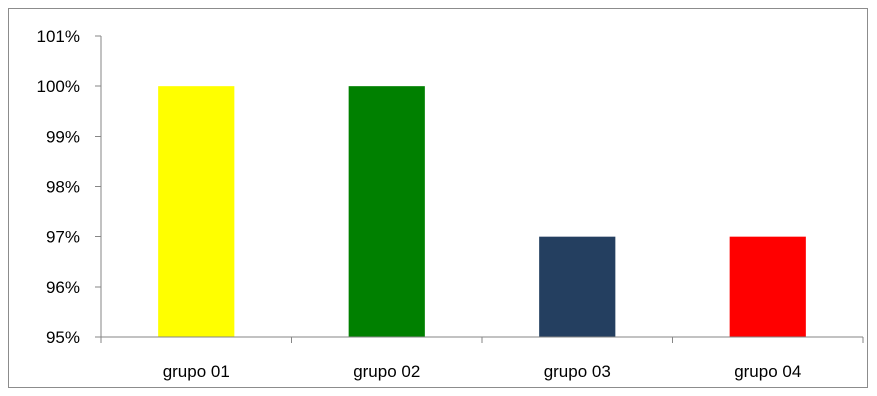  Describe the element at coordinates (767, 371) in the screenshot. I see `x-tick-label: grupo 04` at that location.